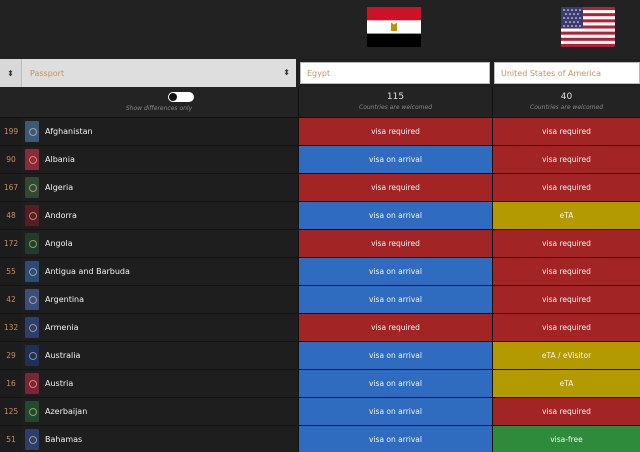  What do you see at coordinates (160, 411) in the screenshot?
I see `passport-cell: Azerbaijan` at bounding box center [160, 411].